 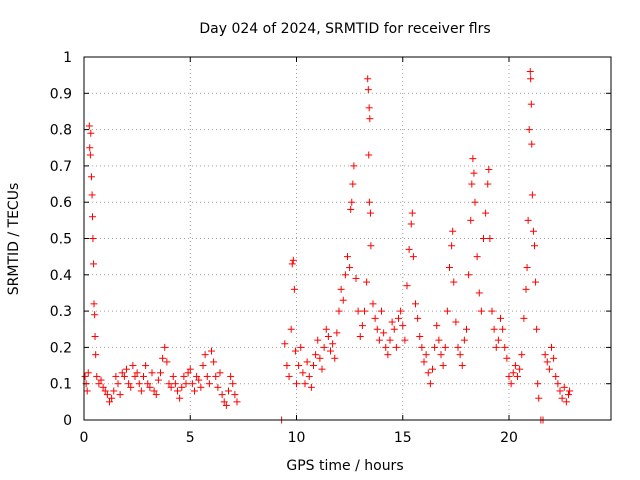 I want to click on y-tick-label: 0.6, so click(x=61, y=203).